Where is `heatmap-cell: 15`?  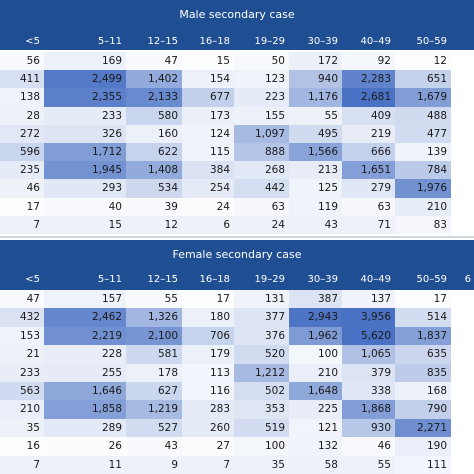 heatmap-cell: 15 is located at coordinates (85, 224).